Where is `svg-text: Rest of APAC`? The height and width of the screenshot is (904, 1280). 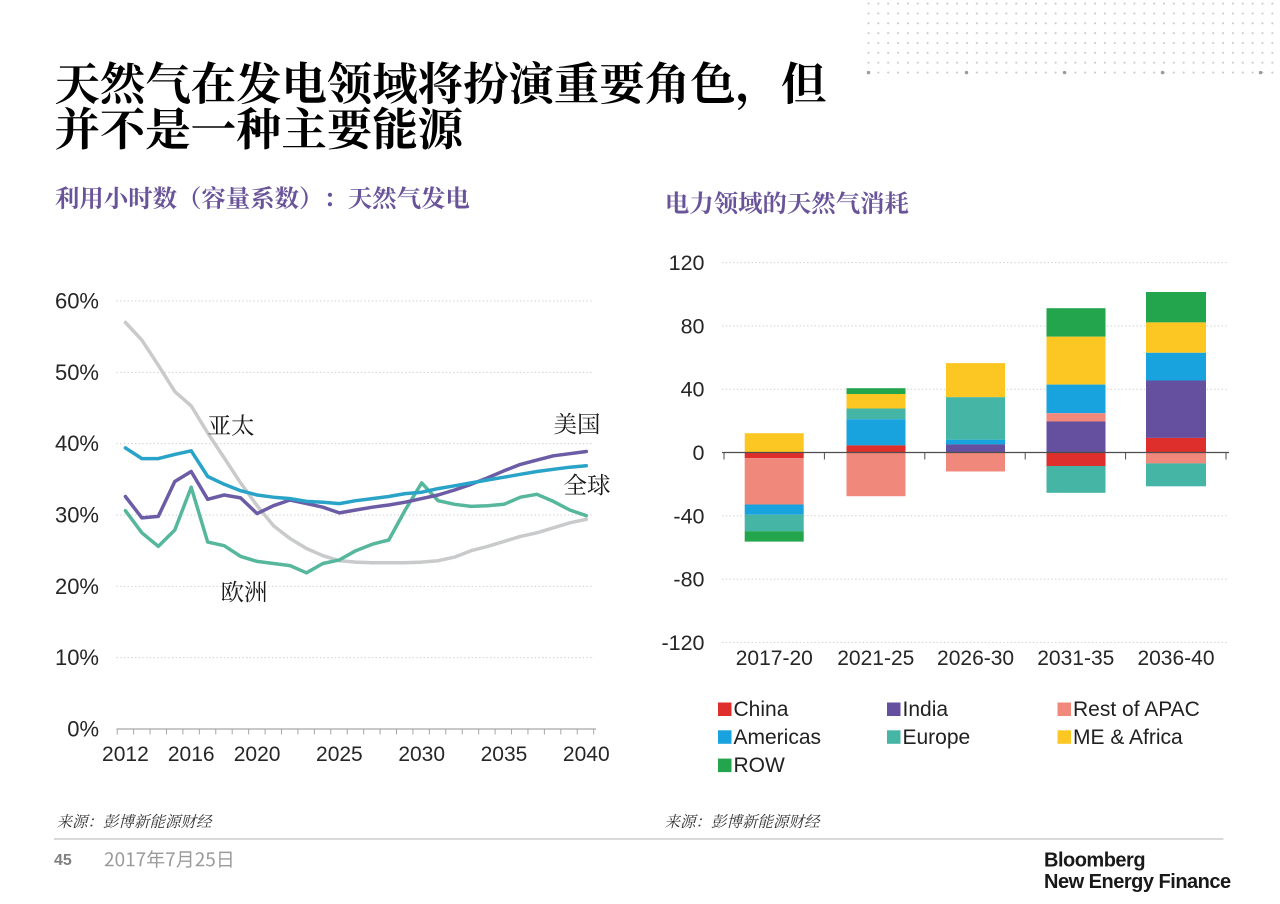
svg-text: Rest of APAC is located at coordinates (1136, 709).